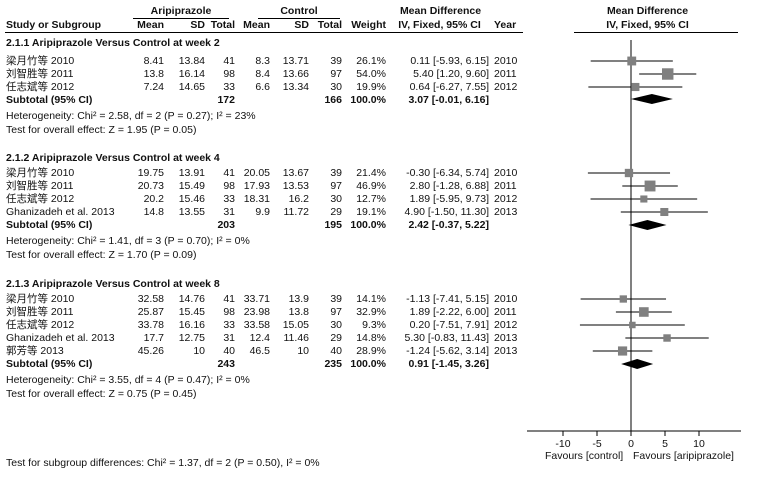  Describe the element at coordinates (199, 351) in the screenshot. I see `sd-exp: 10` at that location.